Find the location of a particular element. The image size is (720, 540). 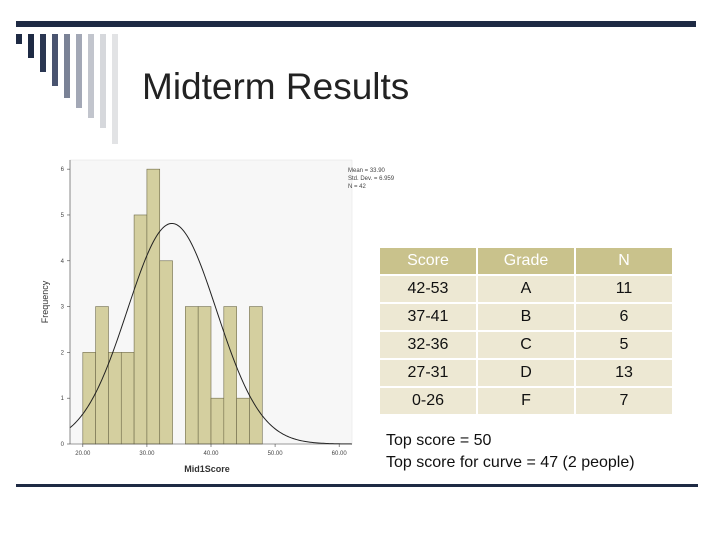

table-row: 37-41 B 6 is located at coordinates (526, 317).